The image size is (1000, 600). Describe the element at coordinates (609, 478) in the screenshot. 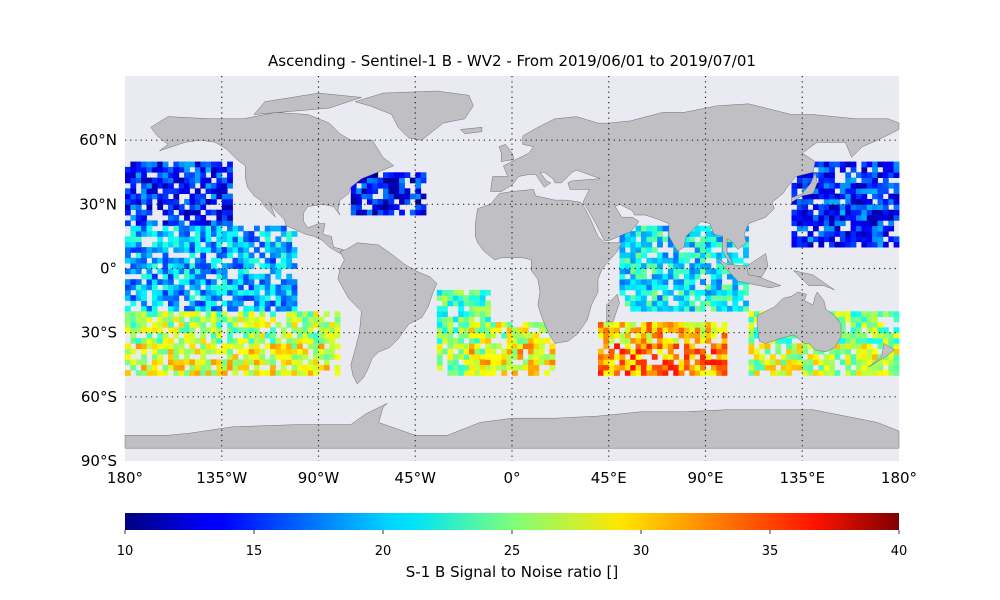

I see `lon-tick-label: 45°E` at that location.